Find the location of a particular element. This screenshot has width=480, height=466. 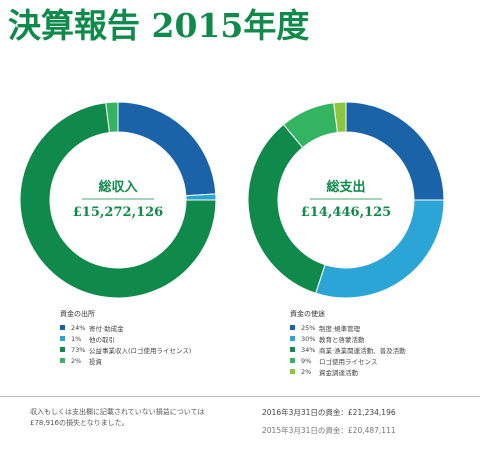

legend-label: 商業·漁業関連活動、普及活動 is located at coordinates (362, 350).